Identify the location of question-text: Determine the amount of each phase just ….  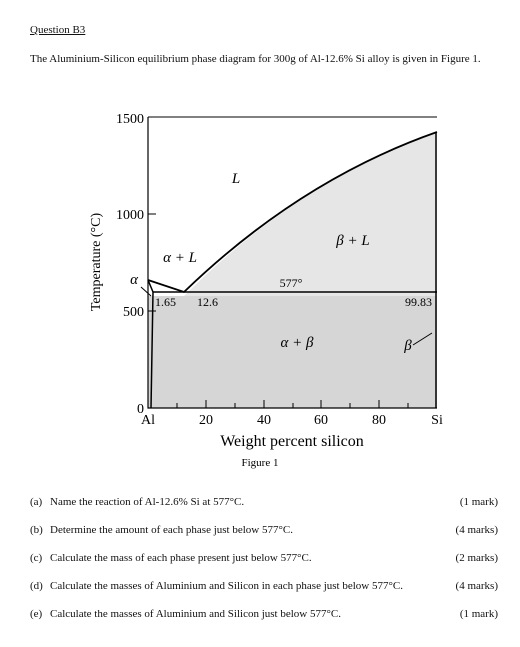
(171, 530).